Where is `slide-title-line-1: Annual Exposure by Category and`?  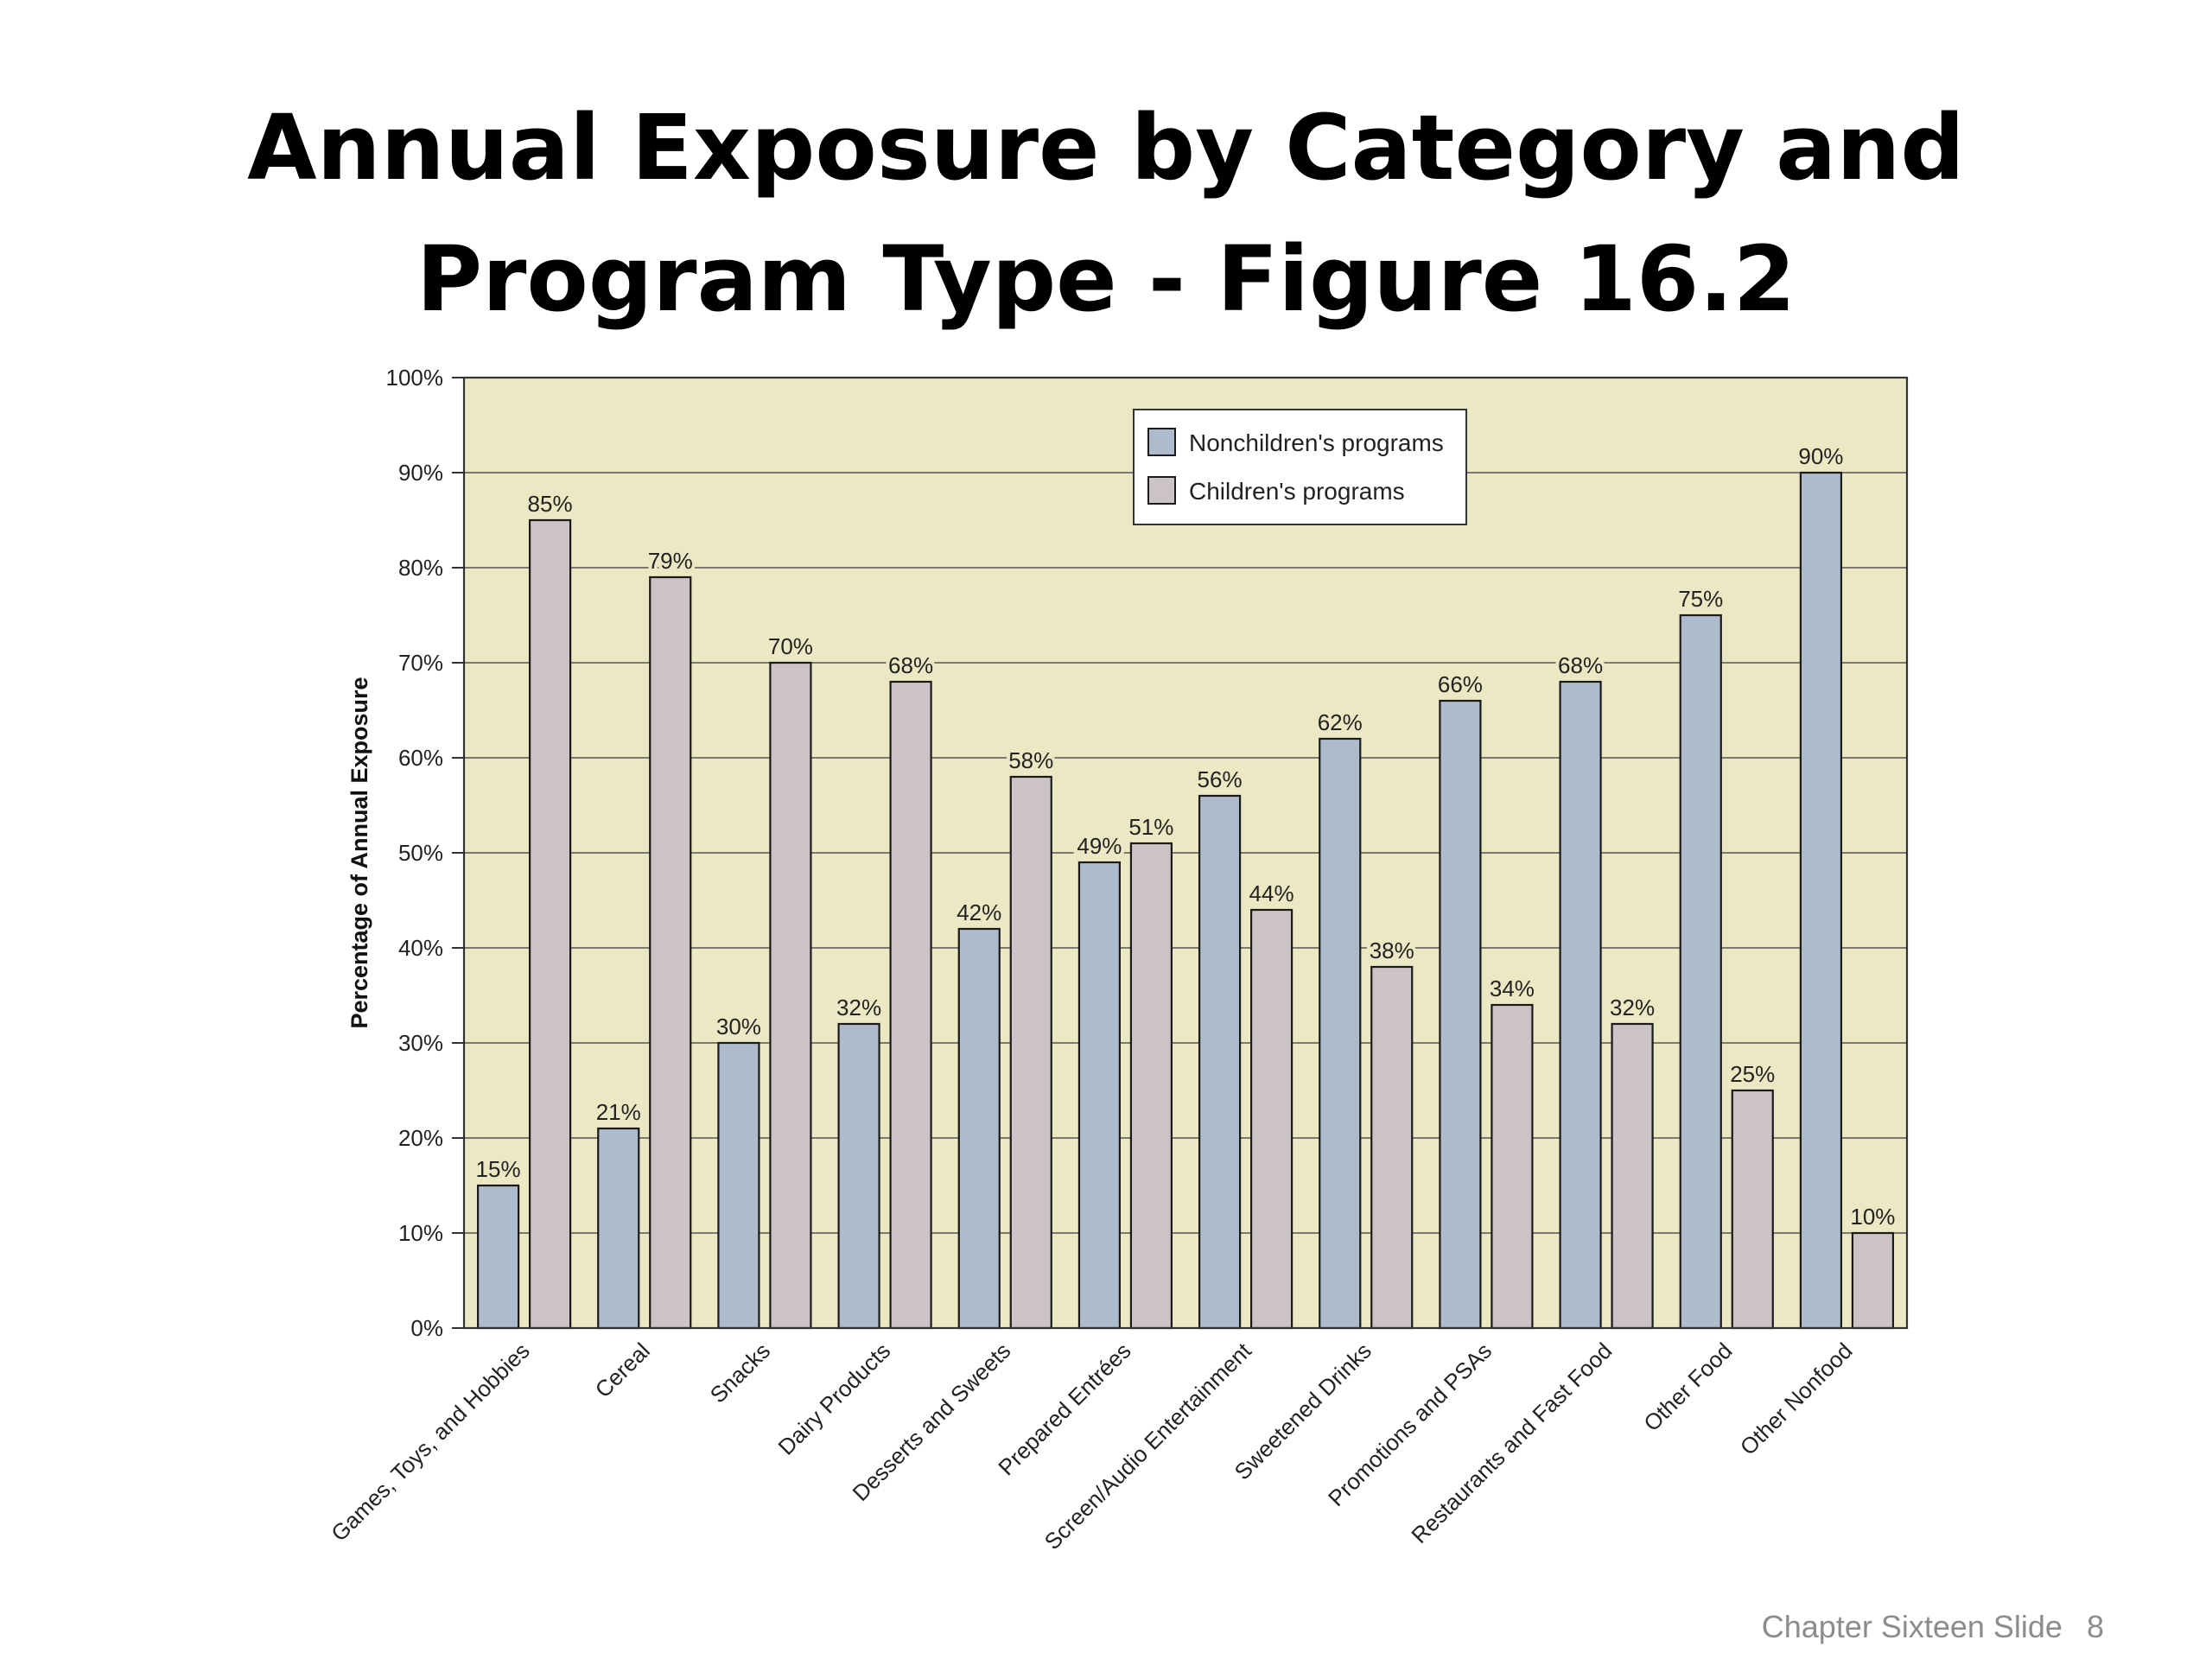 slide-title-line-1: Annual Exposure by Category and is located at coordinates (1106, 147).